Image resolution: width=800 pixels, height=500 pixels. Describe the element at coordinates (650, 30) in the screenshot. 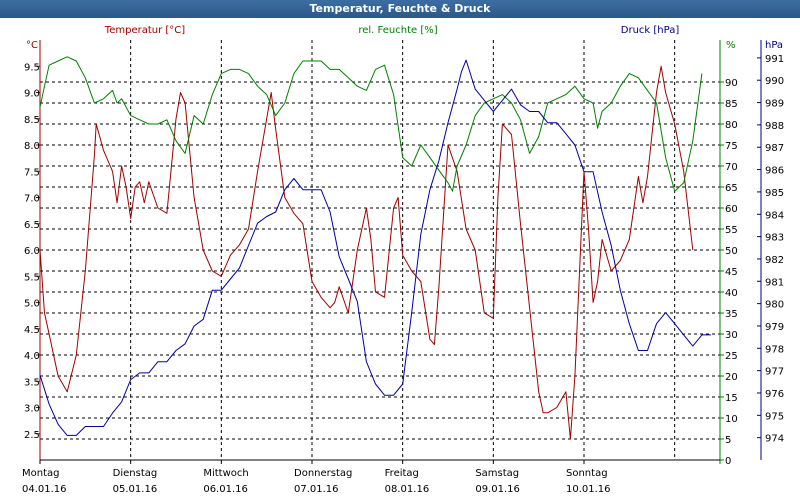

I see `axis-label-pressure: Druck [hPa]` at that location.